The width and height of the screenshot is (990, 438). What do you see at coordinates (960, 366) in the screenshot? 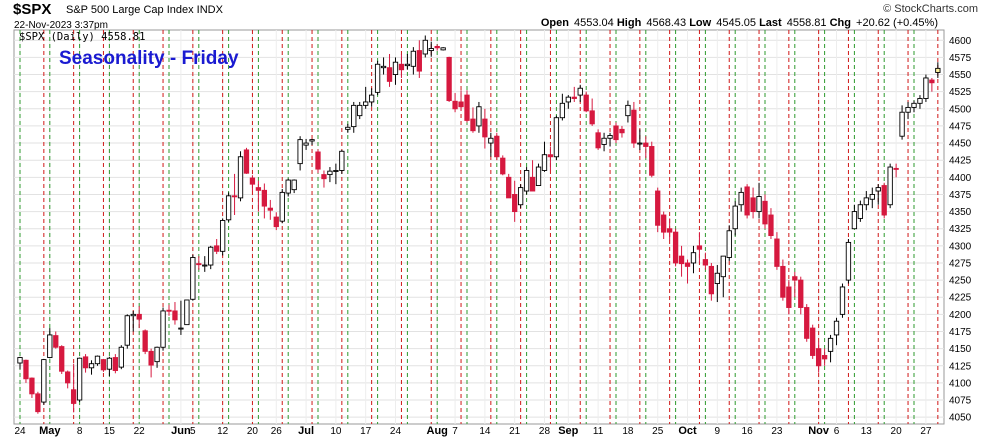
I see `y-tick-label: 4125` at bounding box center [960, 366].